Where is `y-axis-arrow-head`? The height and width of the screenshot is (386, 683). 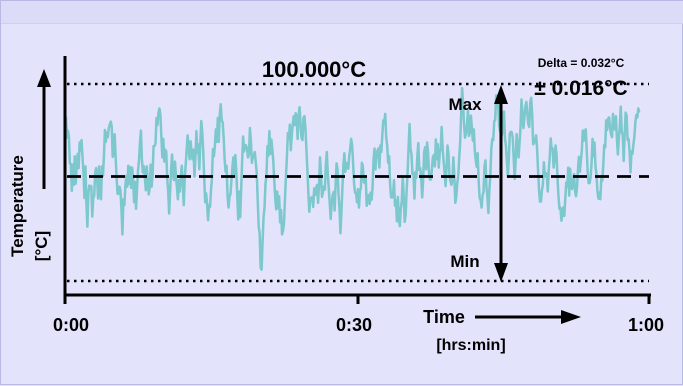 y-axis-arrow-head is located at coordinates (44, 78).